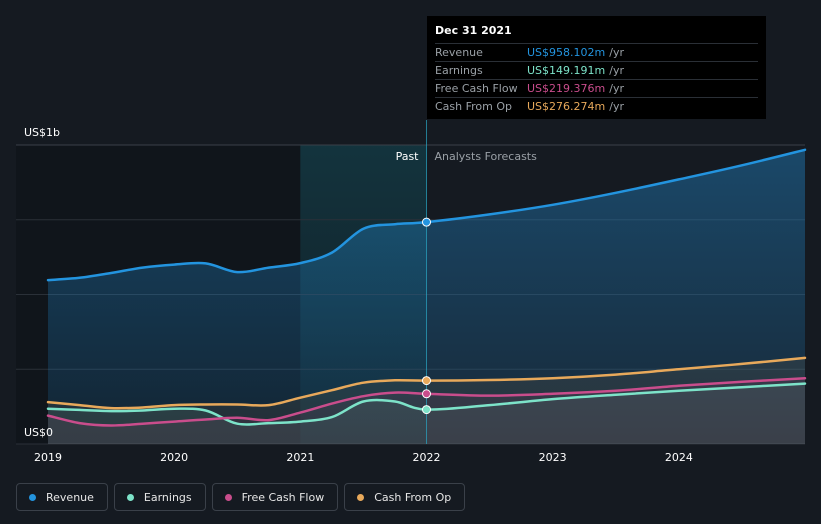  I want to click on legend-label: Cash From Op, so click(413, 497).